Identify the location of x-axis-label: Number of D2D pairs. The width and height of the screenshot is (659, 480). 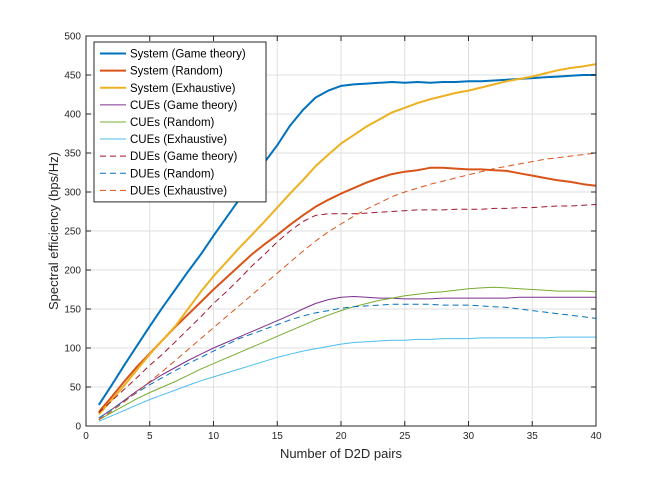
(341, 453).